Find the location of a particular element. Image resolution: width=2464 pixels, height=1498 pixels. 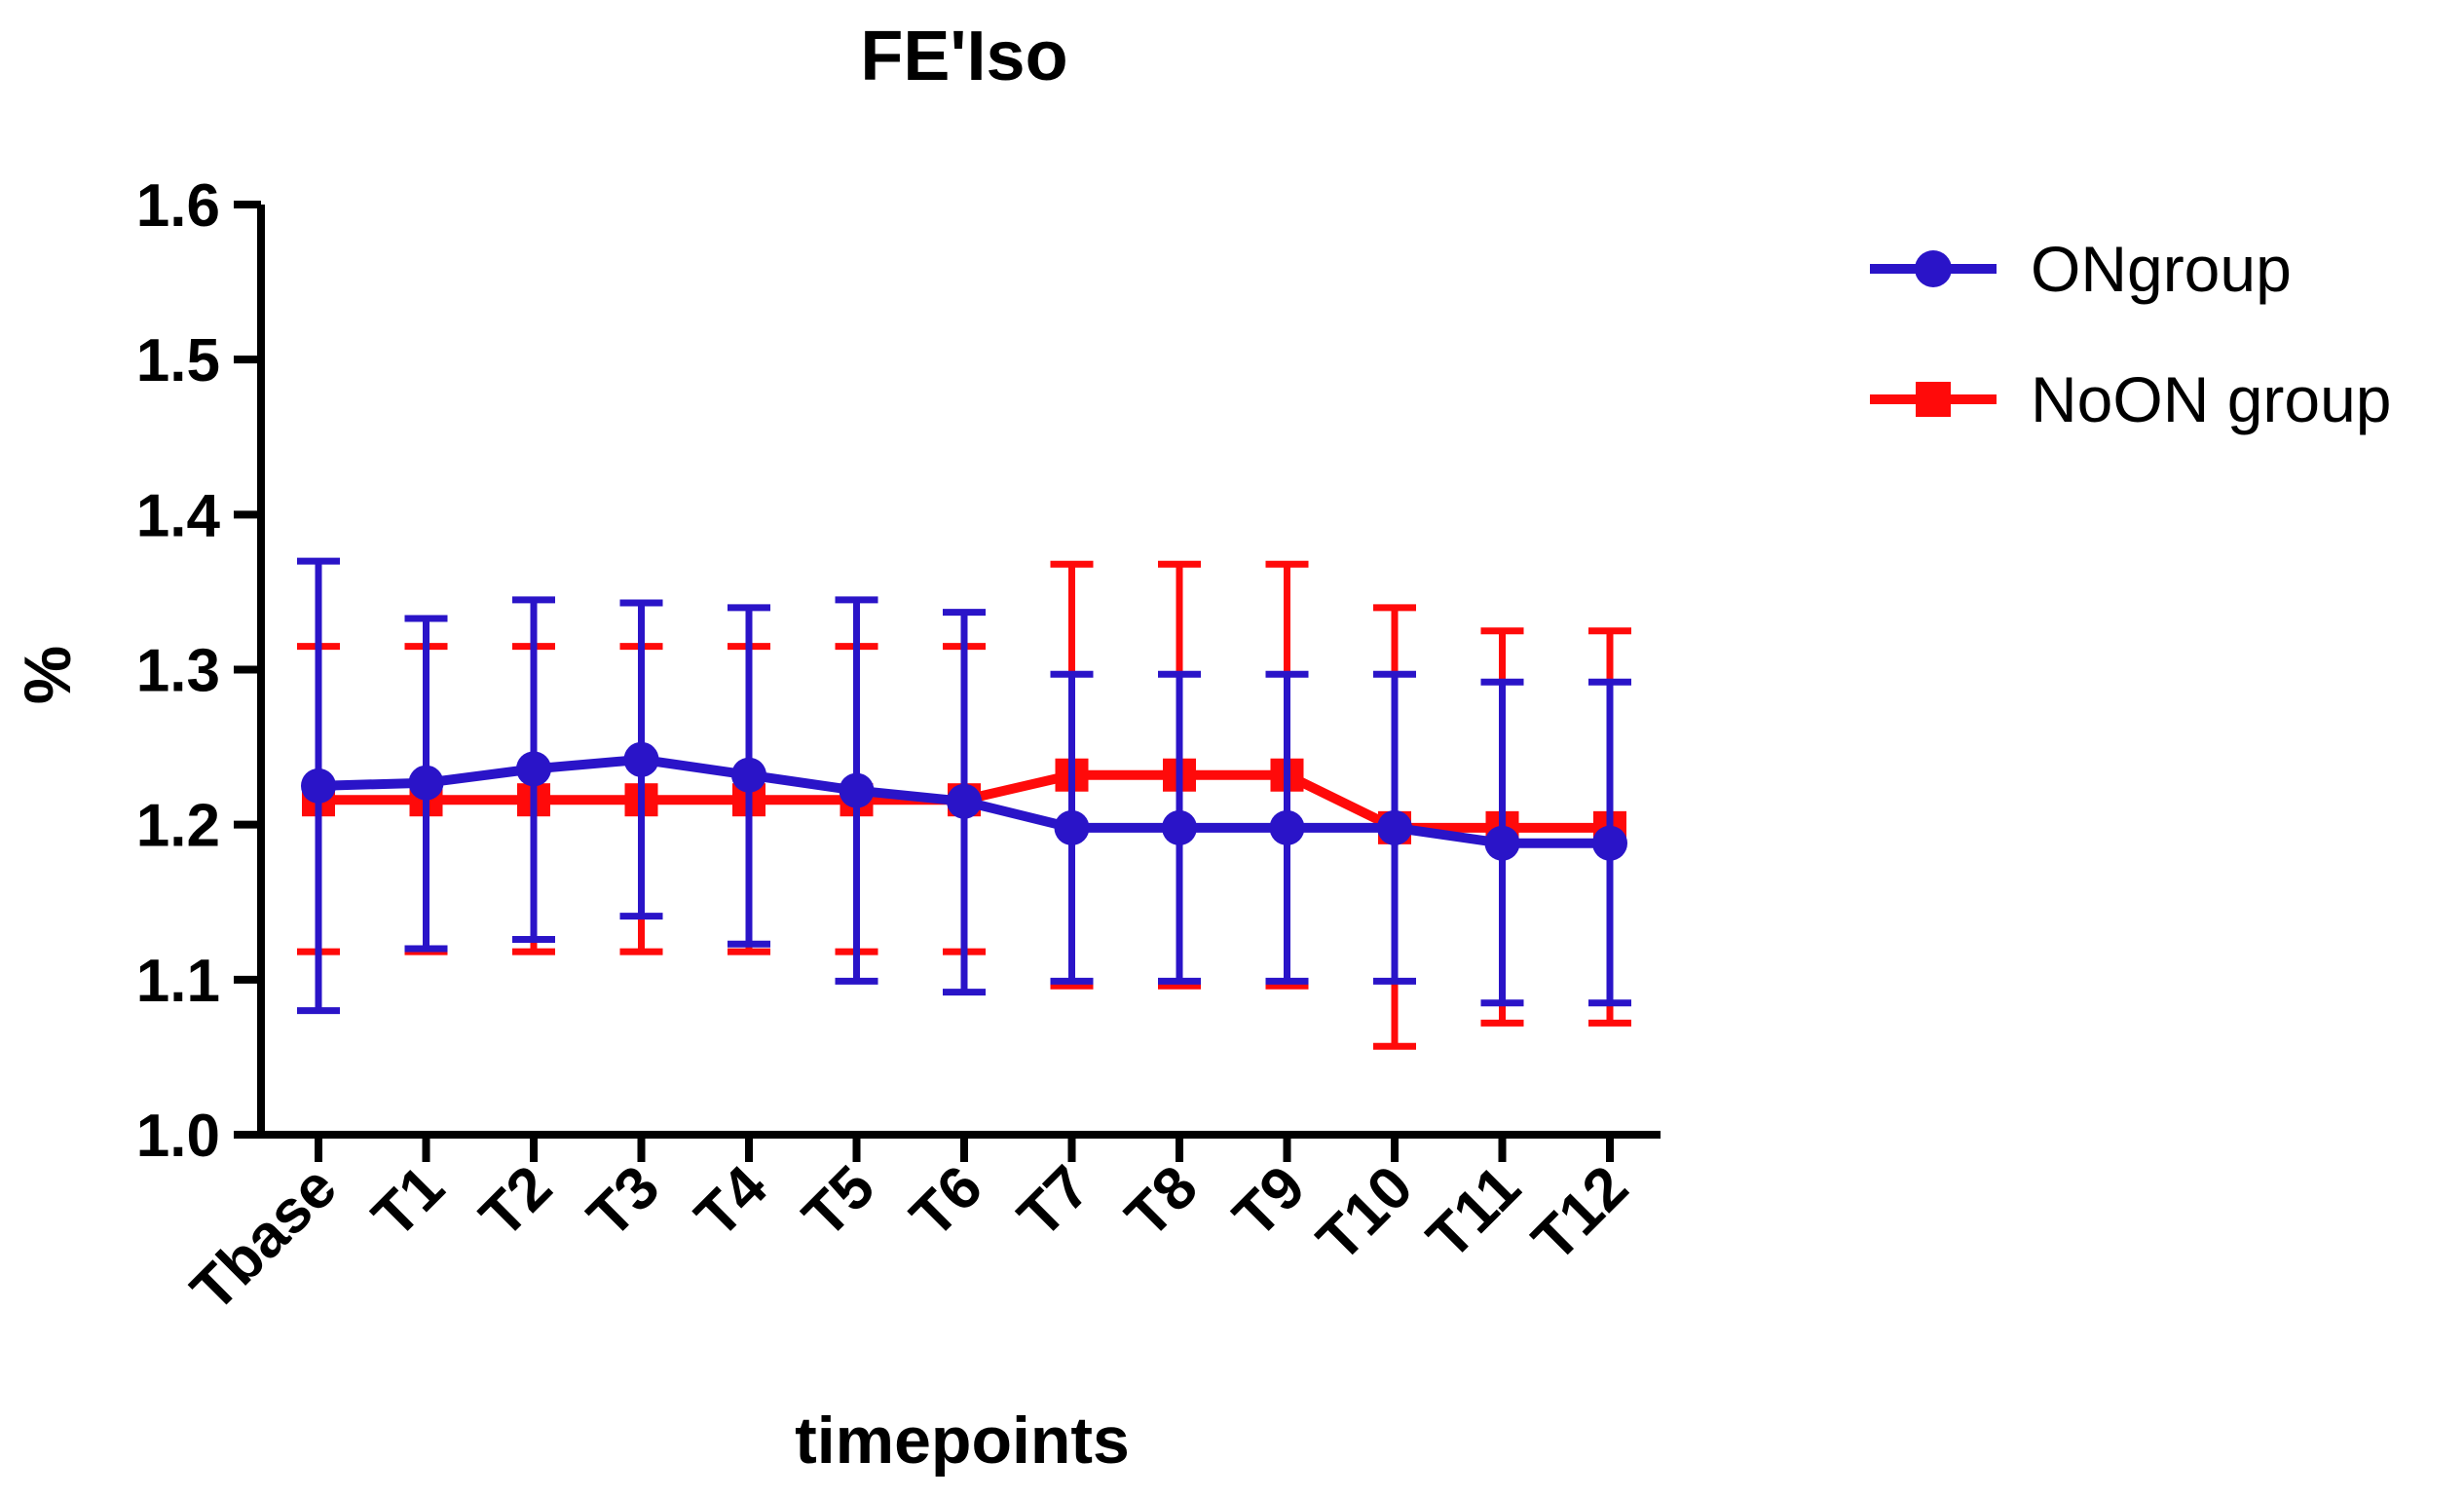

y-axis-label: % is located at coordinates (48, 675).